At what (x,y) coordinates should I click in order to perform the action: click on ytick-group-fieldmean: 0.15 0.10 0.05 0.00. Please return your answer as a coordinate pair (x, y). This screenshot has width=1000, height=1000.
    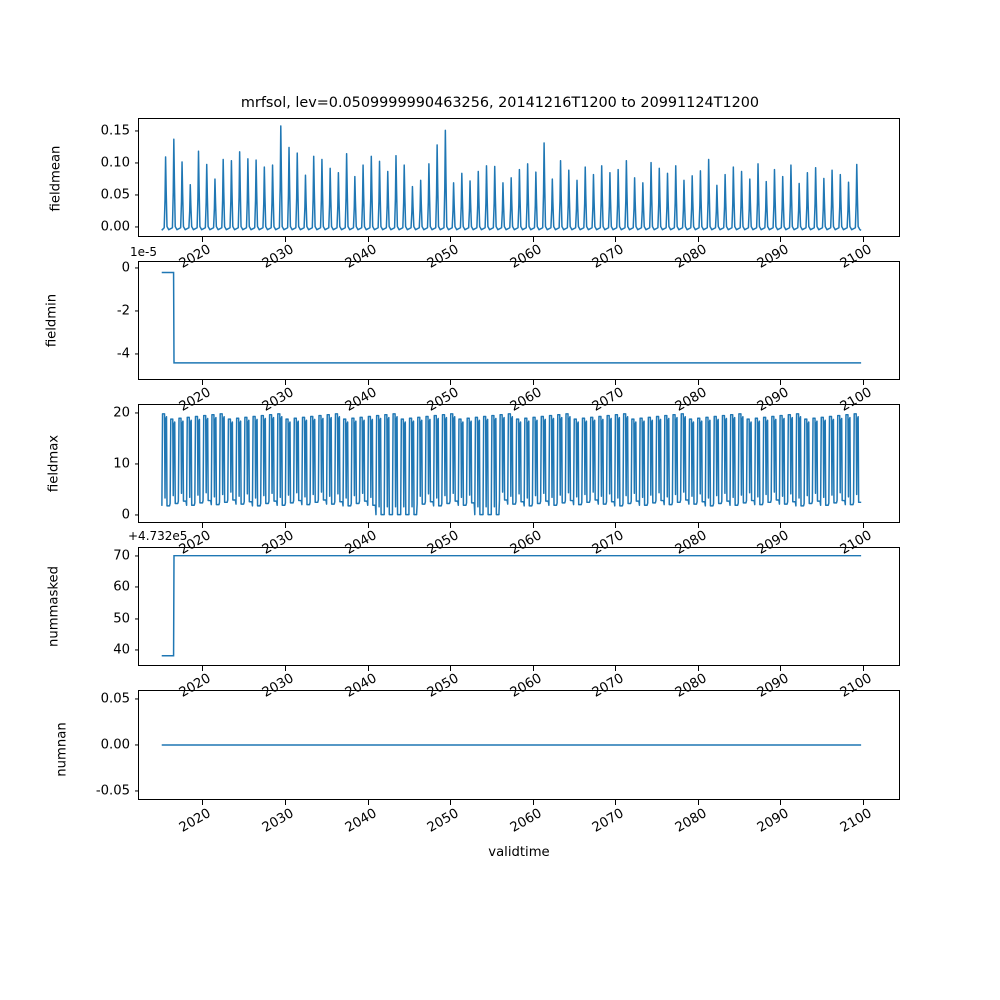
    Looking at the image, I should click on (106, 177).